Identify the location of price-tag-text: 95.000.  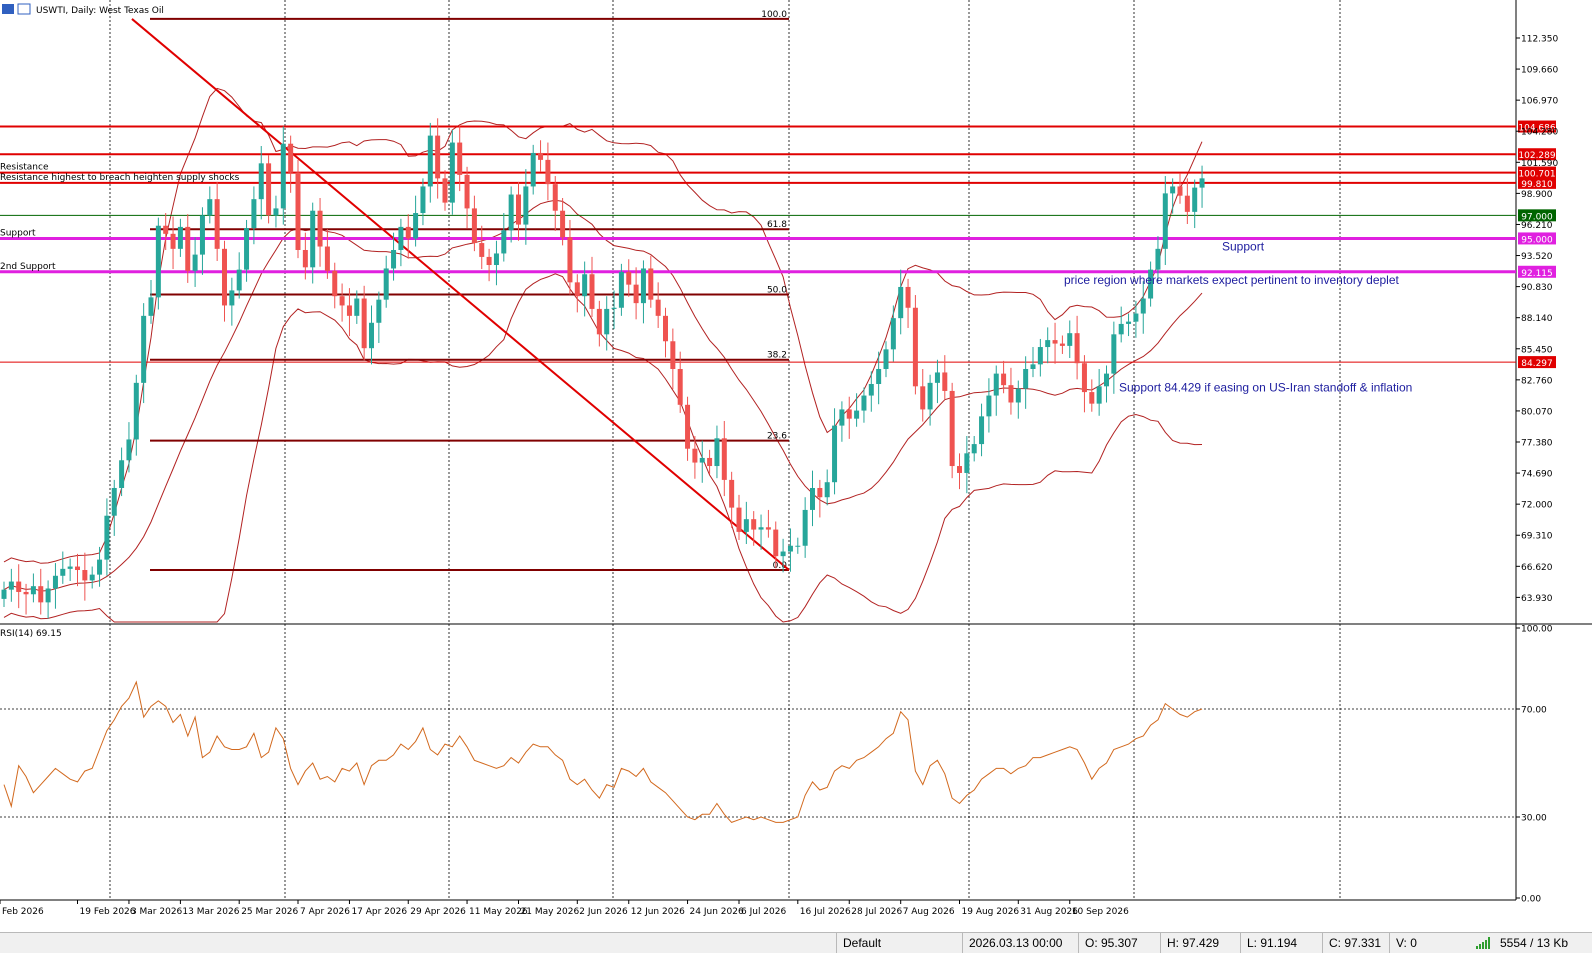
(1537, 240).